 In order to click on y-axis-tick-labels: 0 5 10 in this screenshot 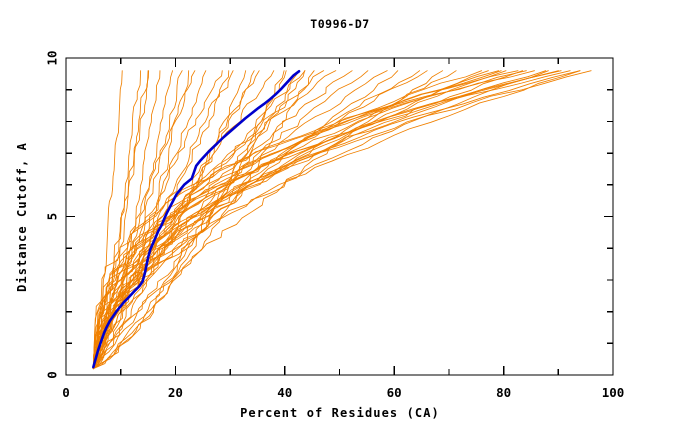, I will do `click(52, 214)`.